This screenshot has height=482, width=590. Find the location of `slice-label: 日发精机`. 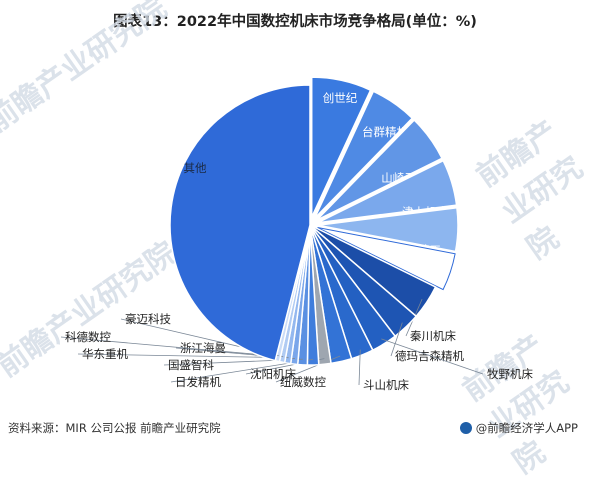

slice-label: 日发精机 is located at coordinates (198, 382).